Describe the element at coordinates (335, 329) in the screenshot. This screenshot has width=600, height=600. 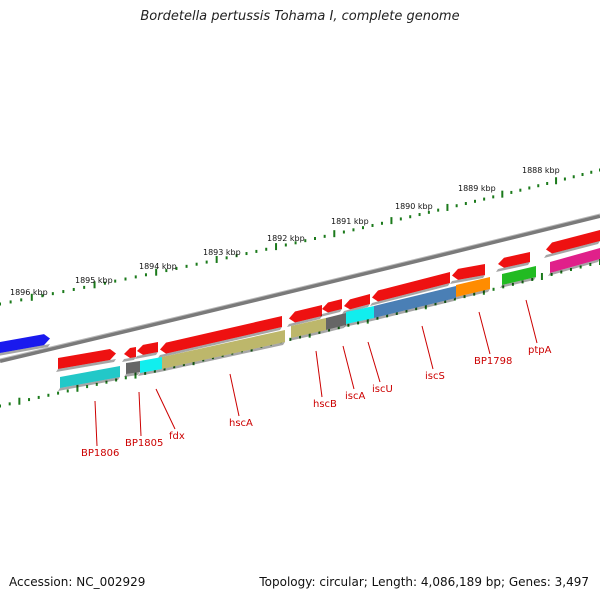
I see `block-isca-shadow` at that location.